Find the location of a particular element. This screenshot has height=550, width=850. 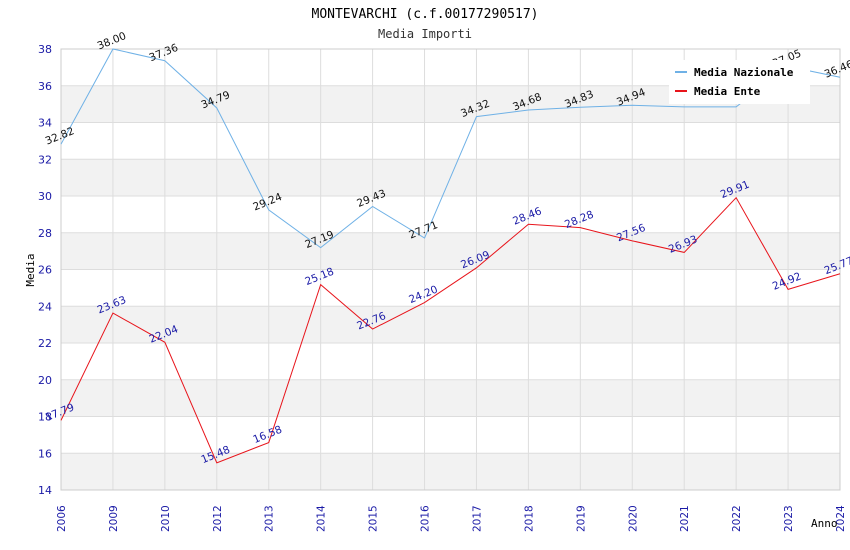

x-tick-label: 2009 is located at coordinates (114, 518).